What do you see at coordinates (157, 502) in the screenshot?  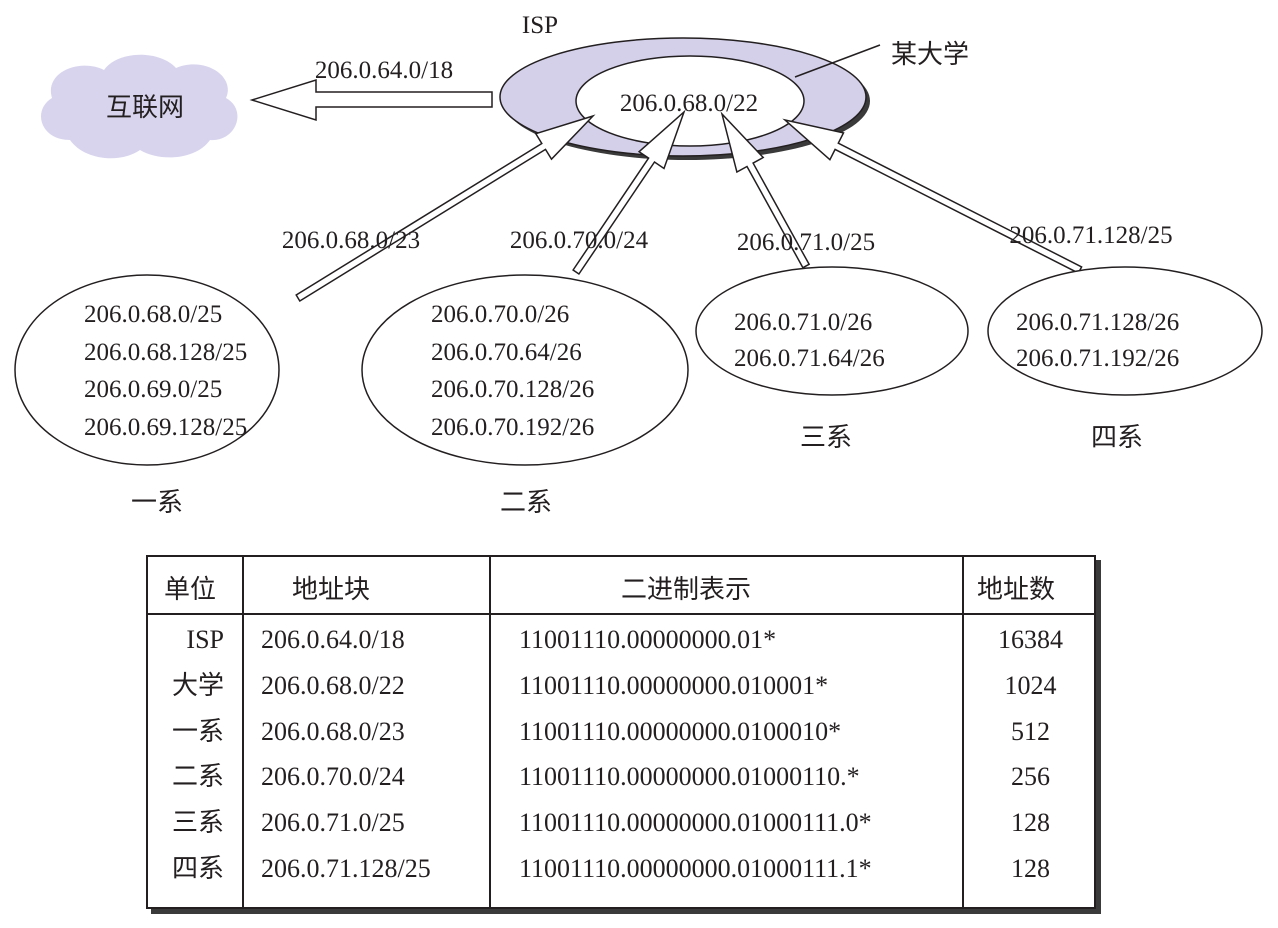 I see `dept1-name: 一系` at bounding box center [157, 502].